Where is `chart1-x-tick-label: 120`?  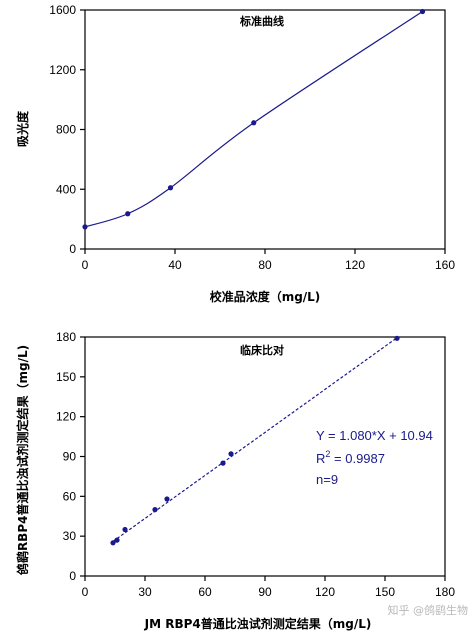 chart1-x-tick-label: 120 is located at coordinates (355, 265).